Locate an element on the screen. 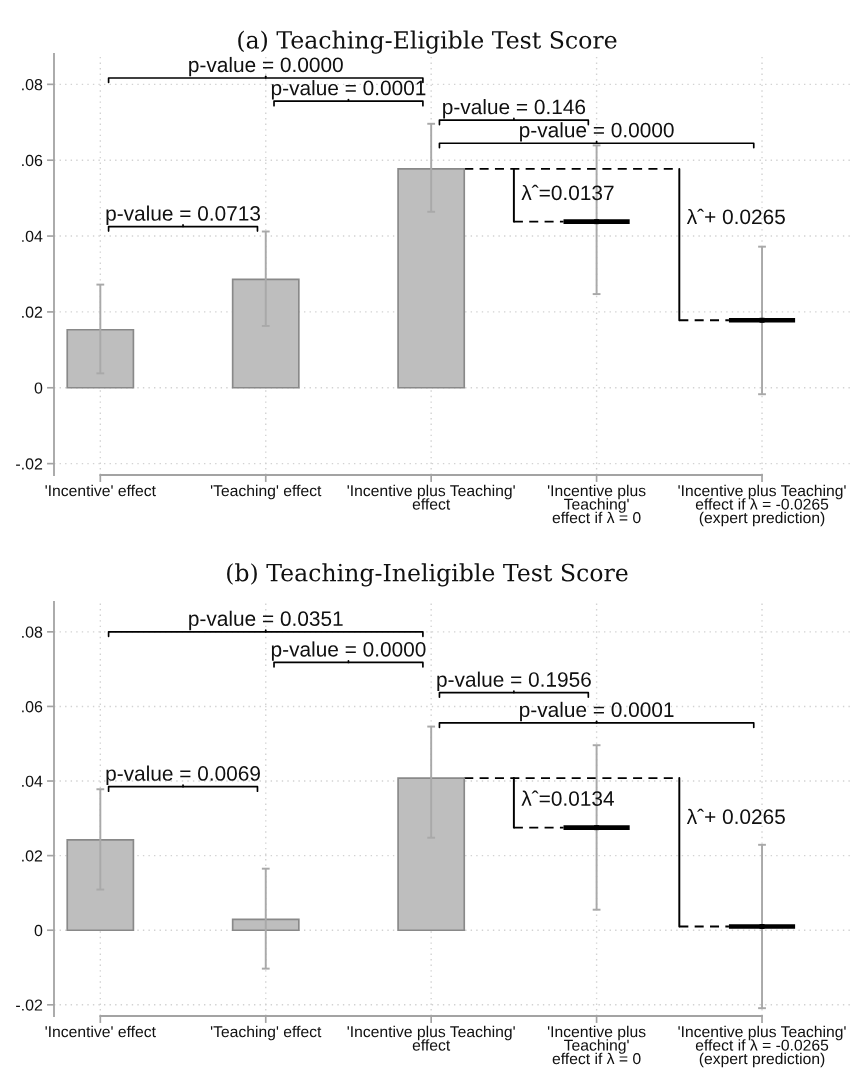 The image size is (854, 1074). annotation: p-value = 0.1956 is located at coordinates (514, 681).